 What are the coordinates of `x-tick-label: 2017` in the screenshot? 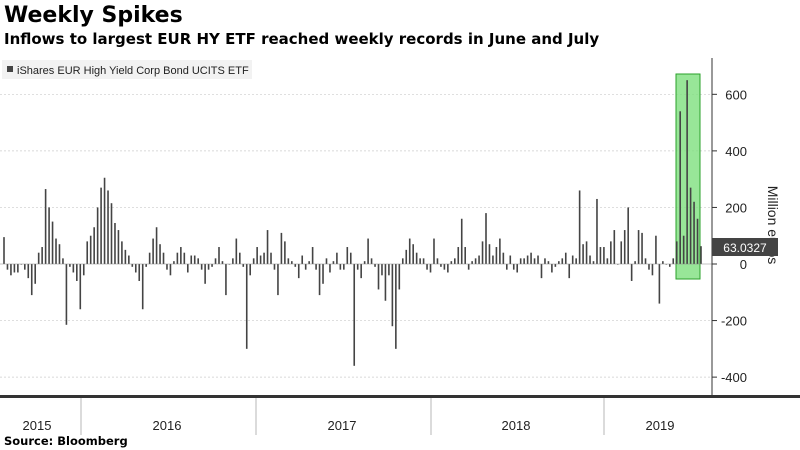 It's located at (342, 425).